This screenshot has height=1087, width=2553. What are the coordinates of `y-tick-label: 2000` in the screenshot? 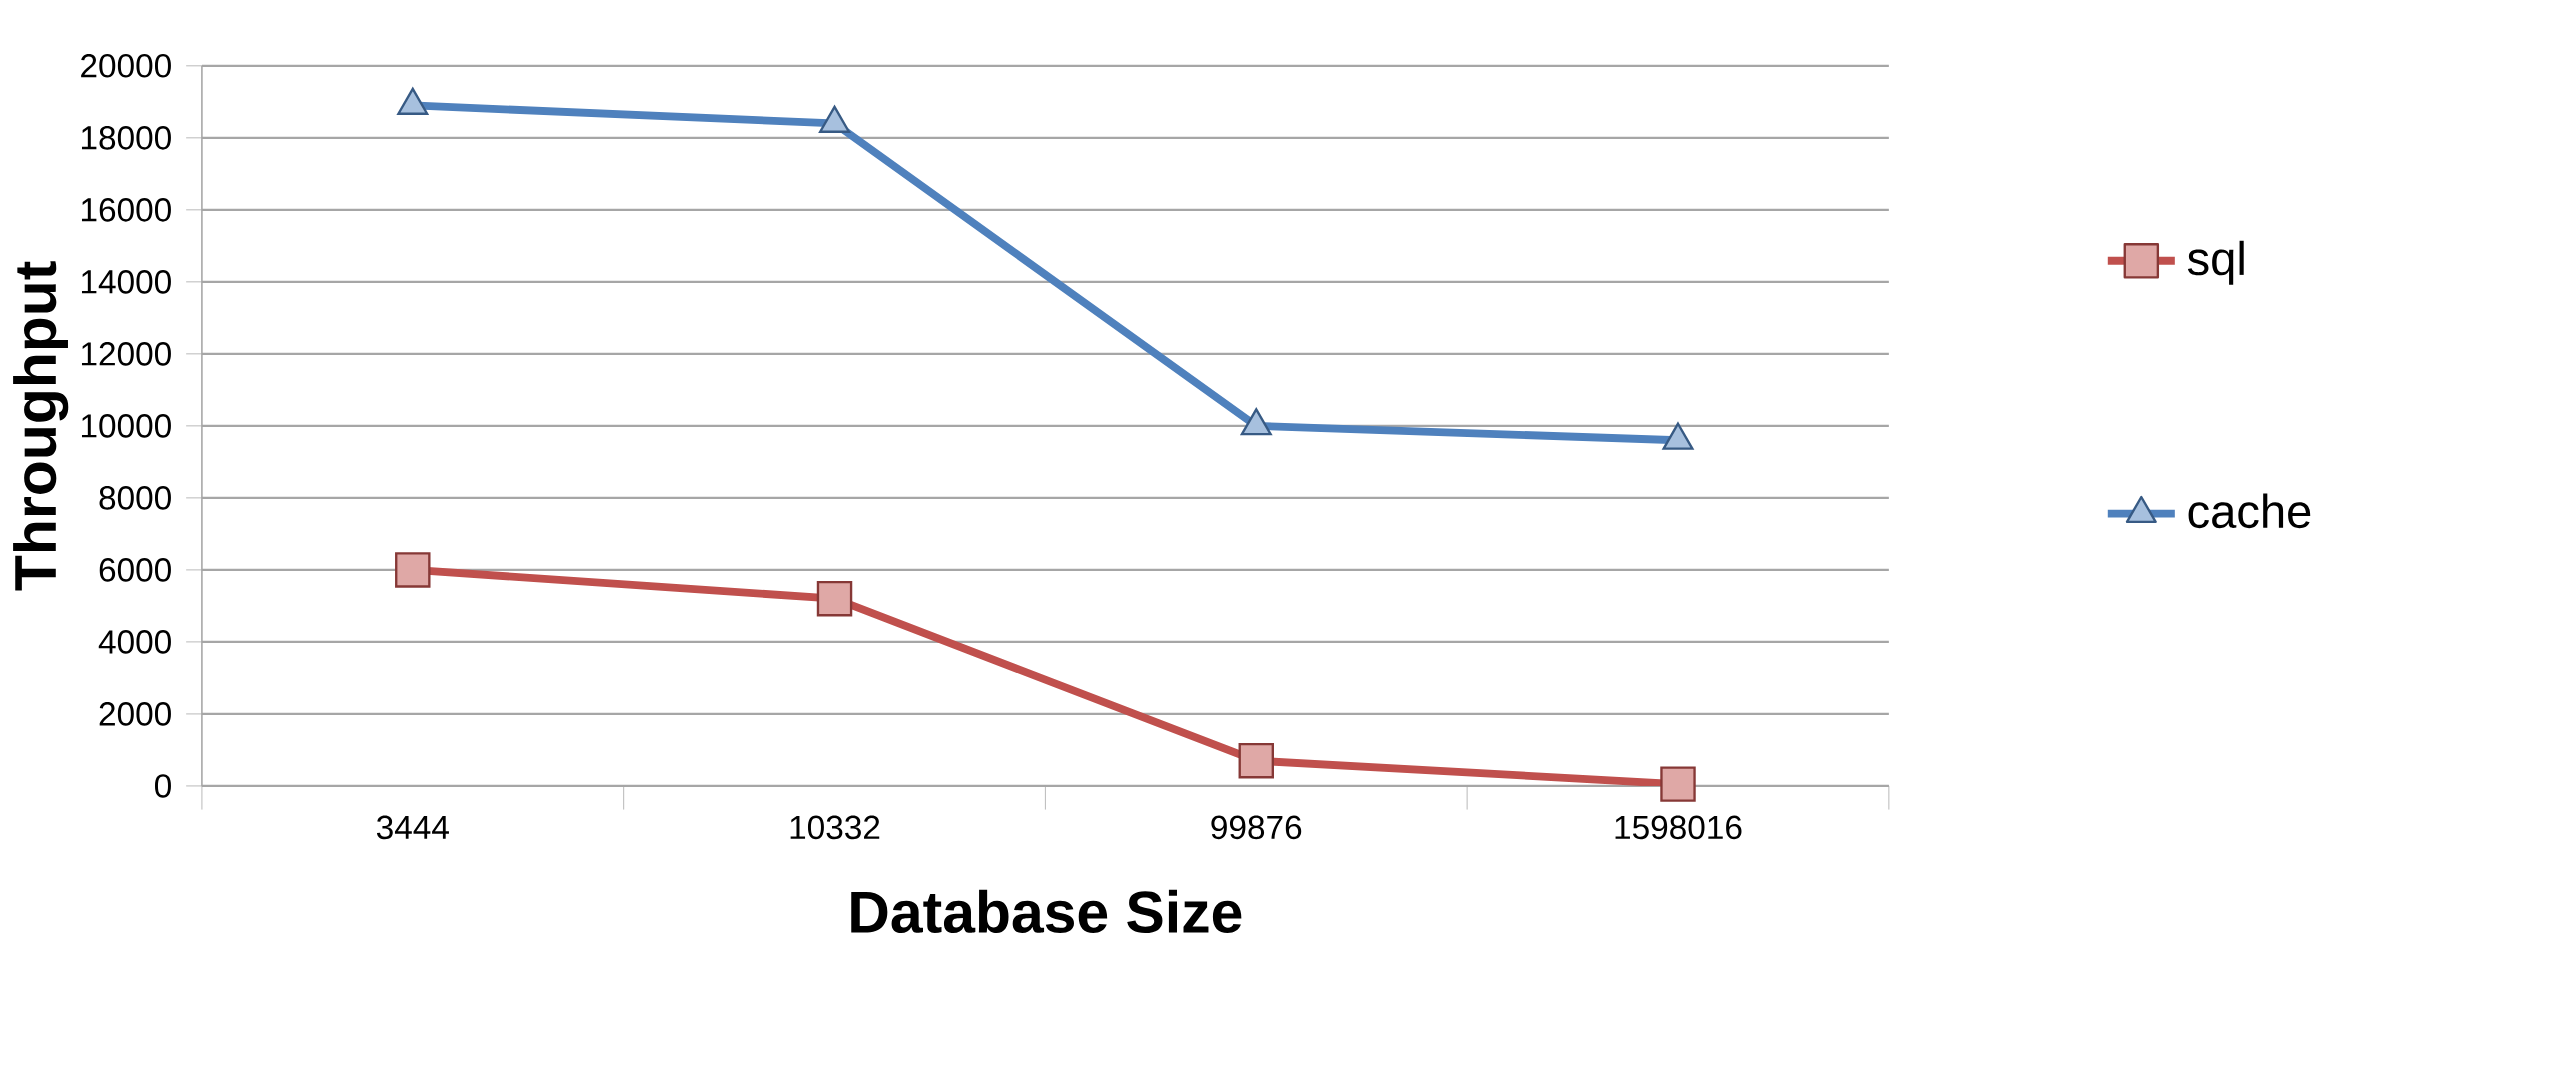 It's located at (135, 714).